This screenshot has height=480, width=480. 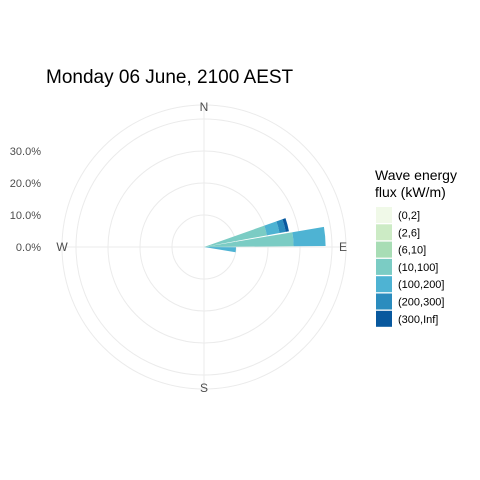 I want to click on radial-tick-label: 20.0%, so click(x=25, y=184).